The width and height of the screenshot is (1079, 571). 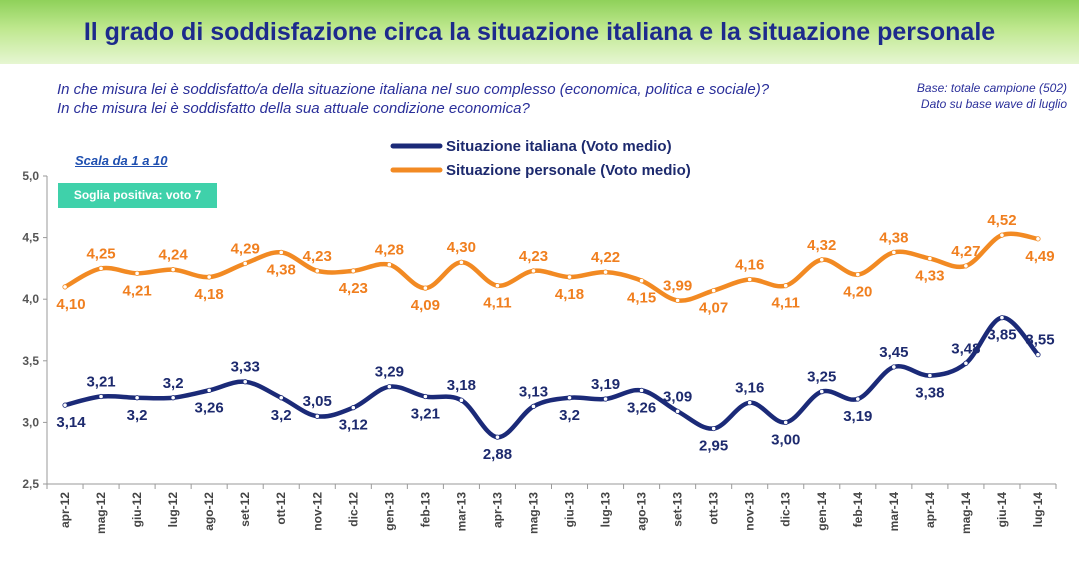 What do you see at coordinates (570, 510) in the screenshot?
I see `x-tick-label: giu-13` at bounding box center [570, 510].